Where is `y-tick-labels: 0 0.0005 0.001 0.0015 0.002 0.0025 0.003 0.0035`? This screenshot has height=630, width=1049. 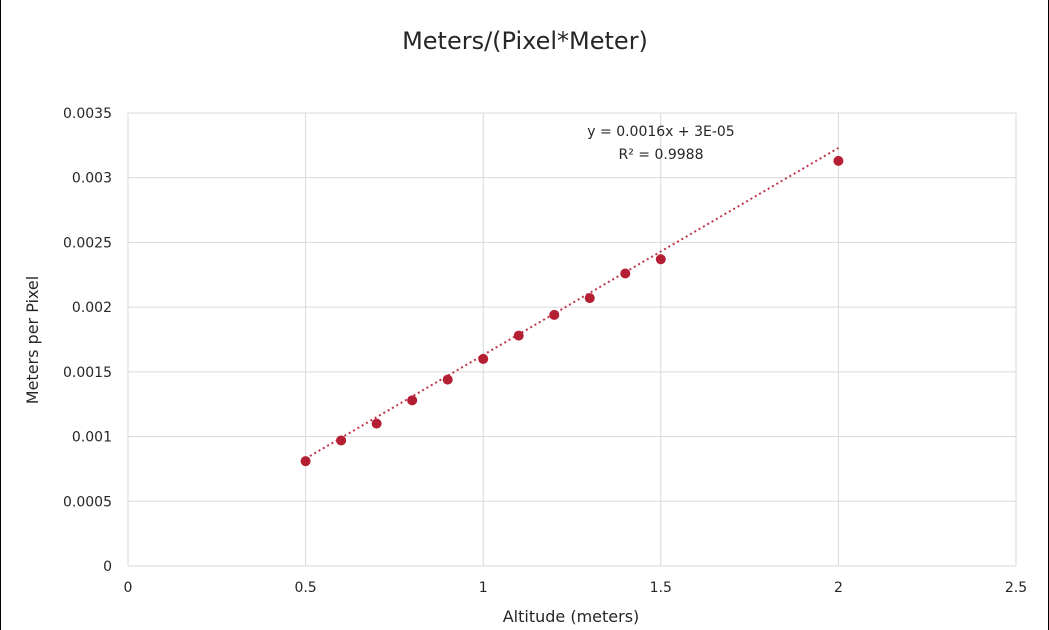
y-tick-labels: 0 0.0005 0.001 0.0015 0.002 0.0025 0.003 0.0035 is located at coordinates (87, 340).